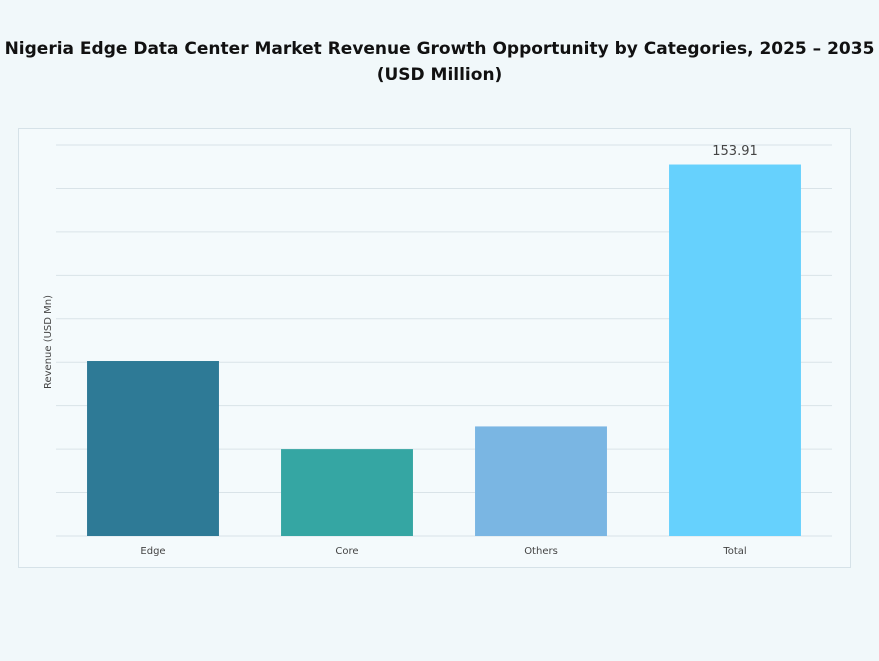  Describe the element at coordinates (48, 342) in the screenshot. I see `y-axis-label: Revenue (USD Mn)` at that location.